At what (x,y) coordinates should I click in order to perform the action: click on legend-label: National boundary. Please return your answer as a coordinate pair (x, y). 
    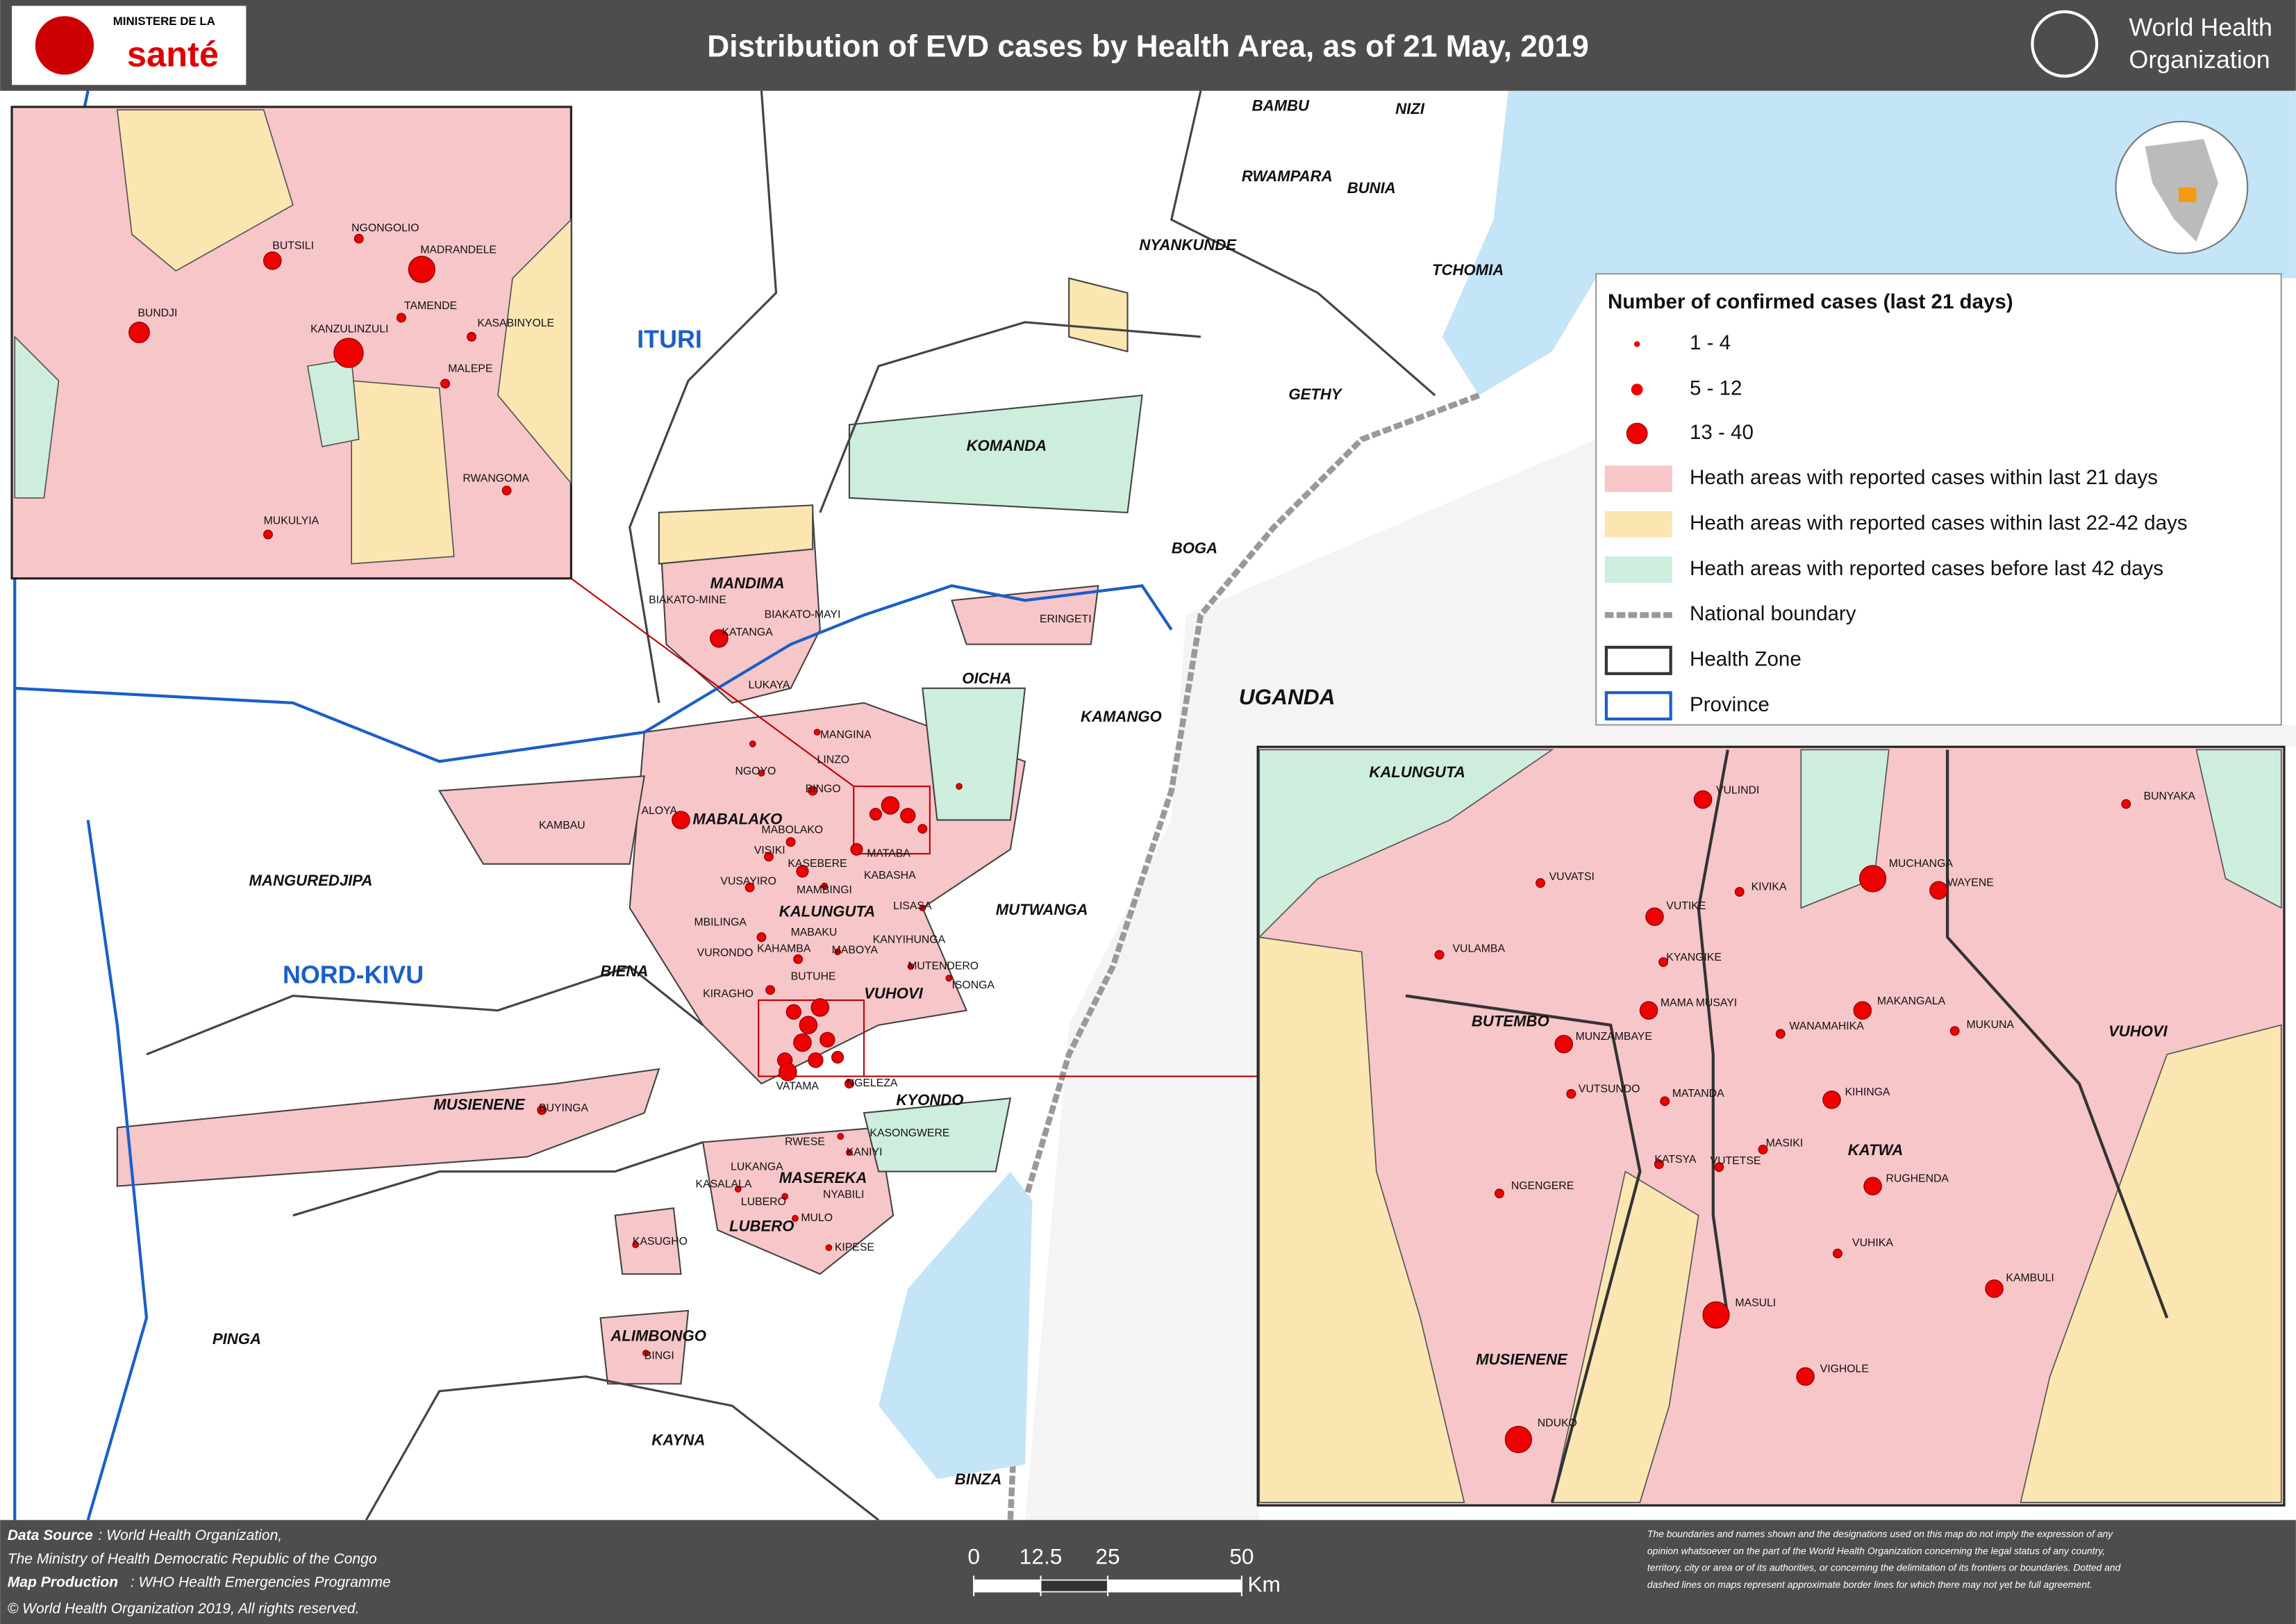
    Looking at the image, I should click on (1773, 613).